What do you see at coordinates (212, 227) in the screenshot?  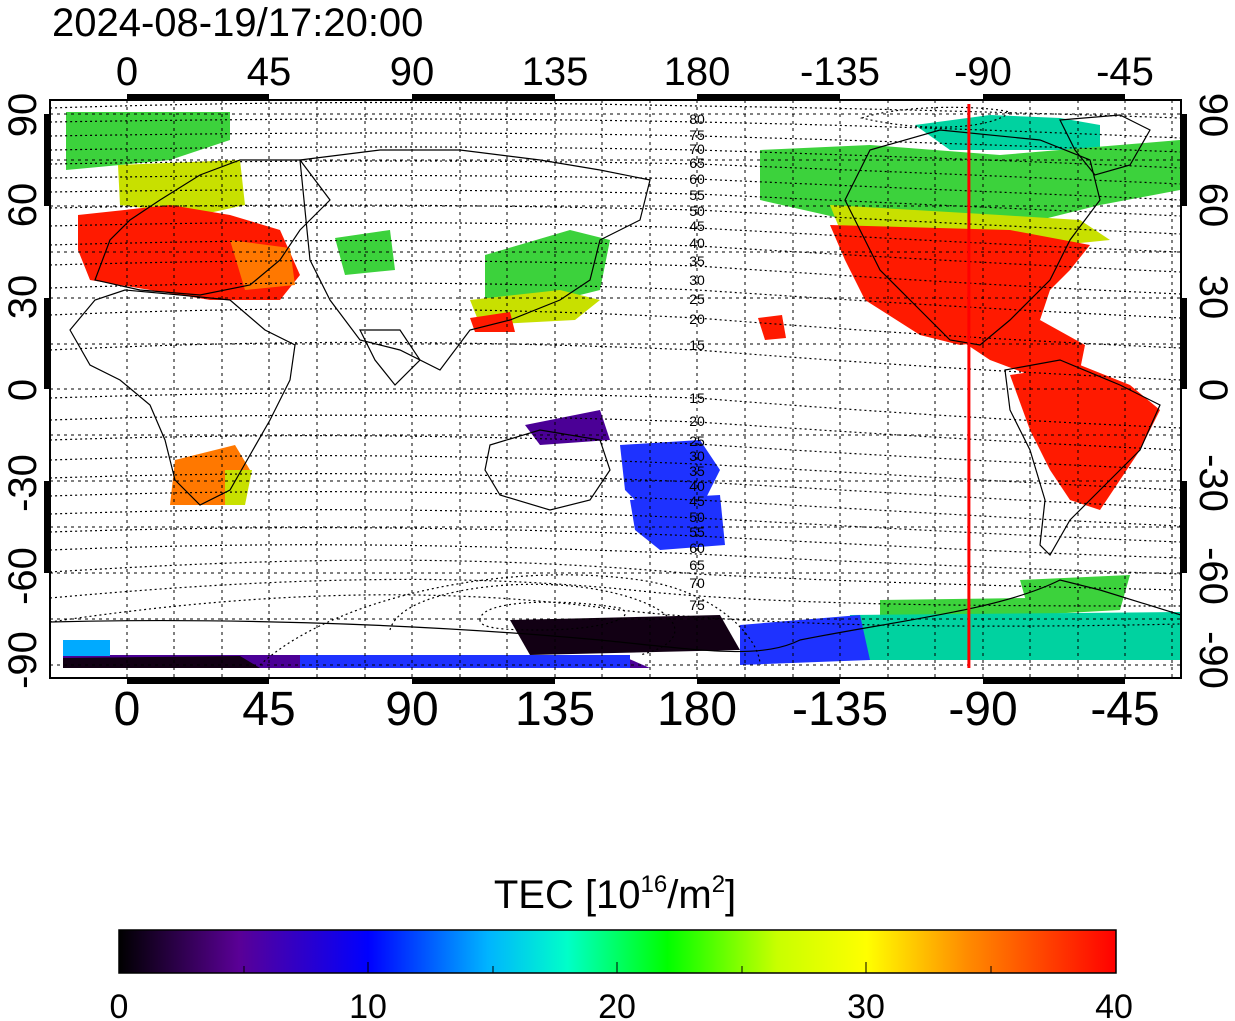 I see `coast-europe` at bounding box center [212, 227].